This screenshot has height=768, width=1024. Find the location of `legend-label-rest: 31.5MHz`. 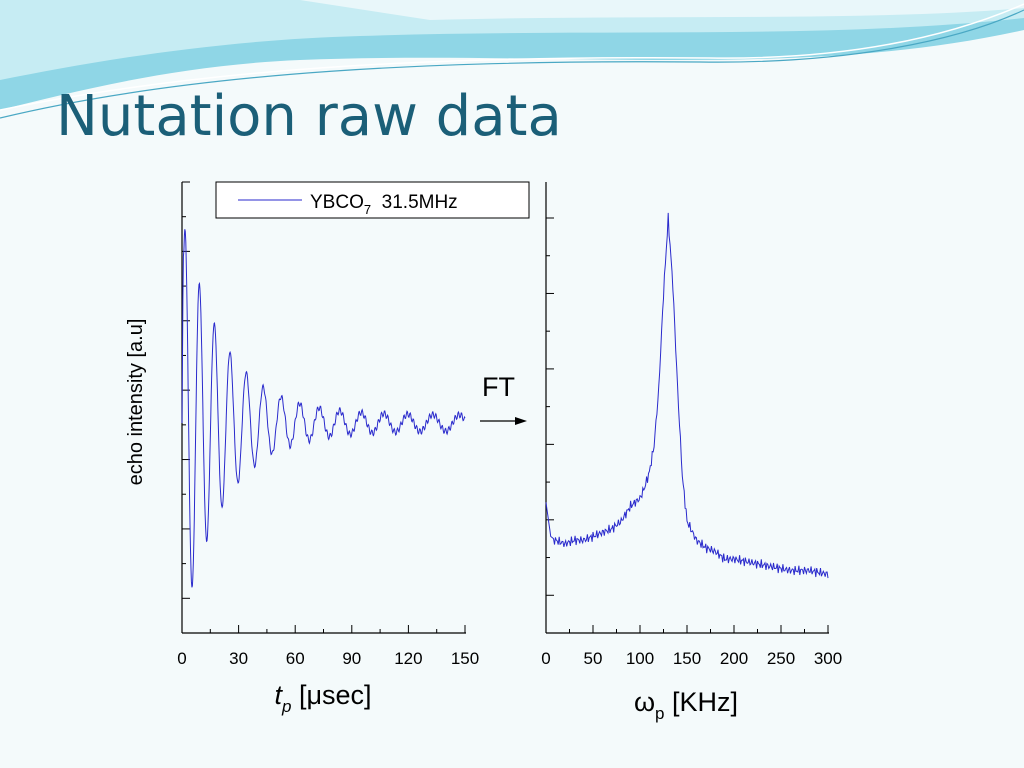

legend-label-rest: 31.5MHz is located at coordinates (414, 202).